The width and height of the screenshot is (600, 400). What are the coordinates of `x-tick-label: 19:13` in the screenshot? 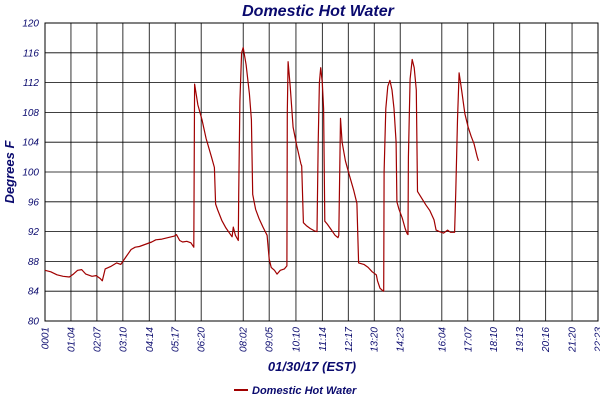 It's located at (520, 339).